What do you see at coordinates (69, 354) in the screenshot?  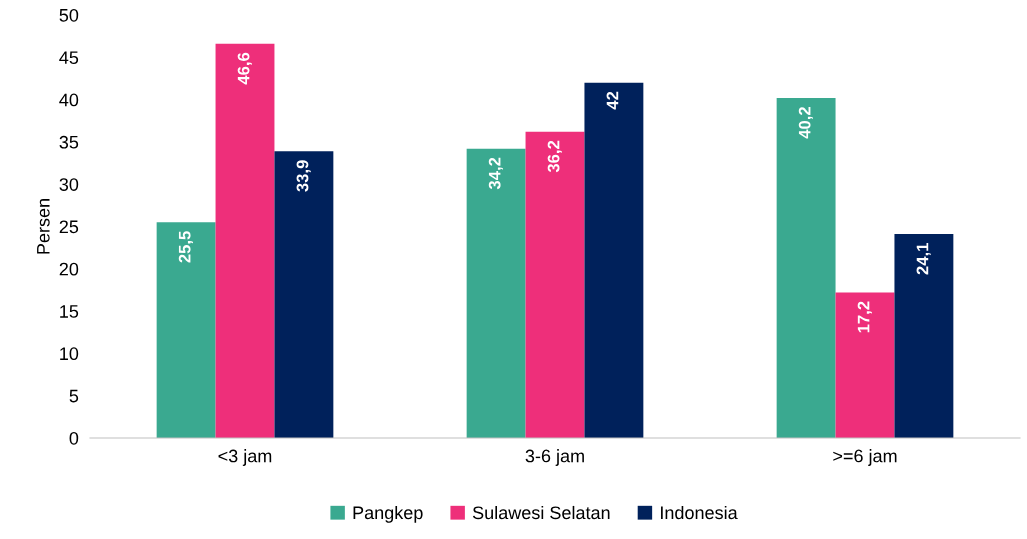 I see `y-tick-label: 10` at bounding box center [69, 354].